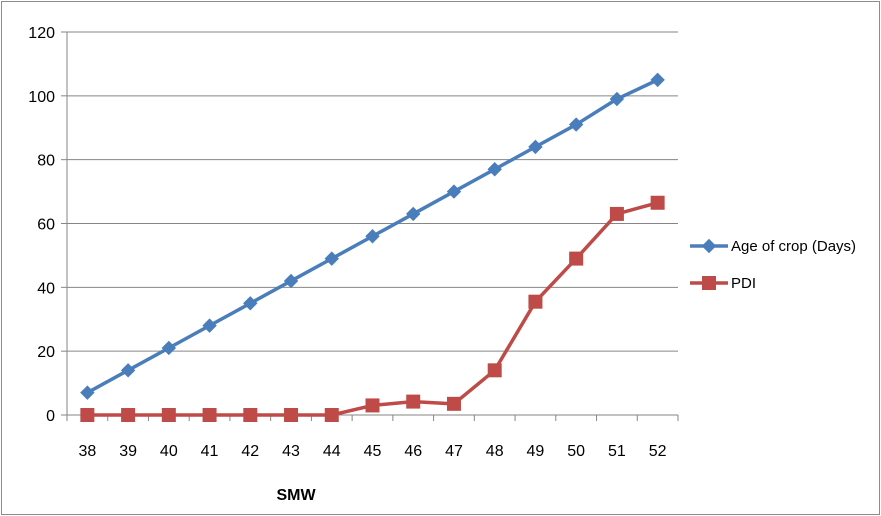 The width and height of the screenshot is (881, 516). I want to click on x-tick-label: 45, so click(373, 451).